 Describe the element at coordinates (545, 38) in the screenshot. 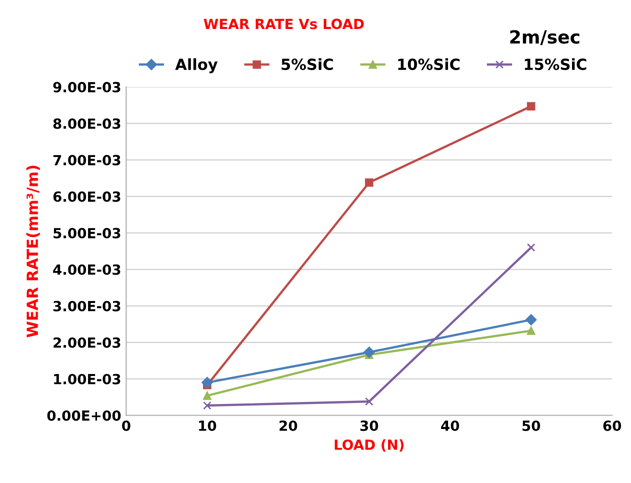

I see `text: 2m/sec` at that location.